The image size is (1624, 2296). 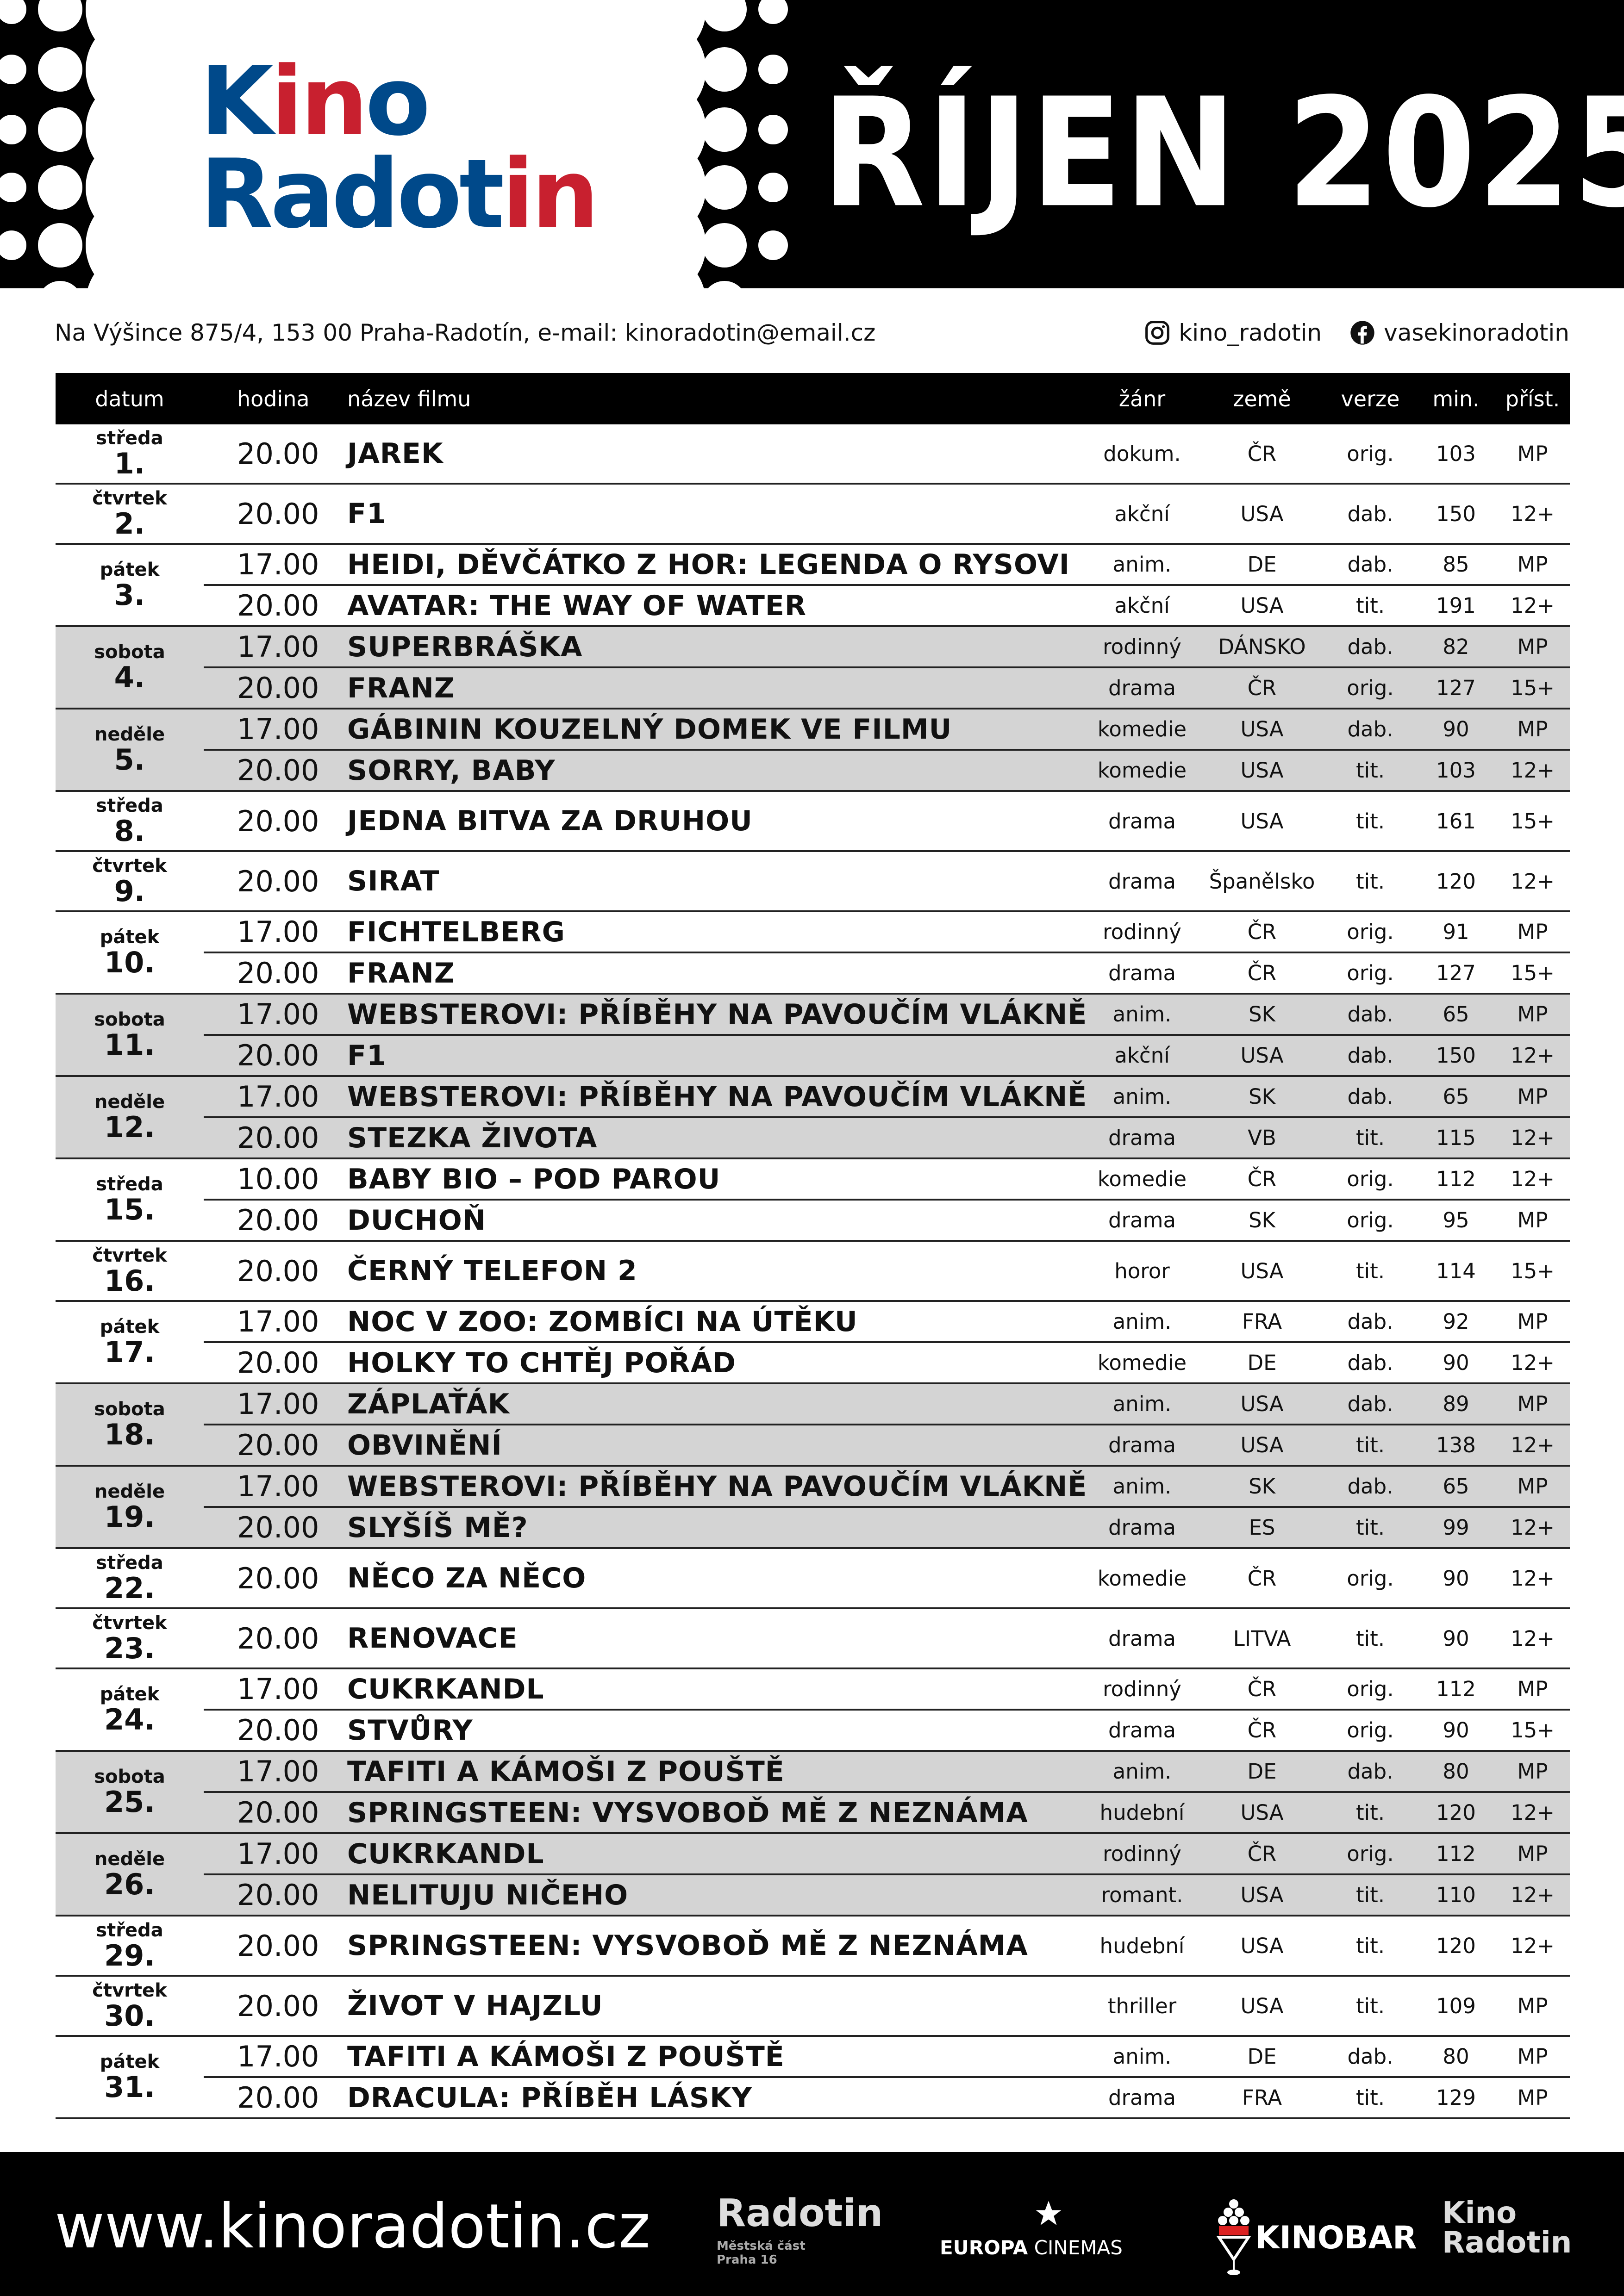 I want to click on film-title: SLYŠÍŠ MĚ?, so click(x=437, y=1527).